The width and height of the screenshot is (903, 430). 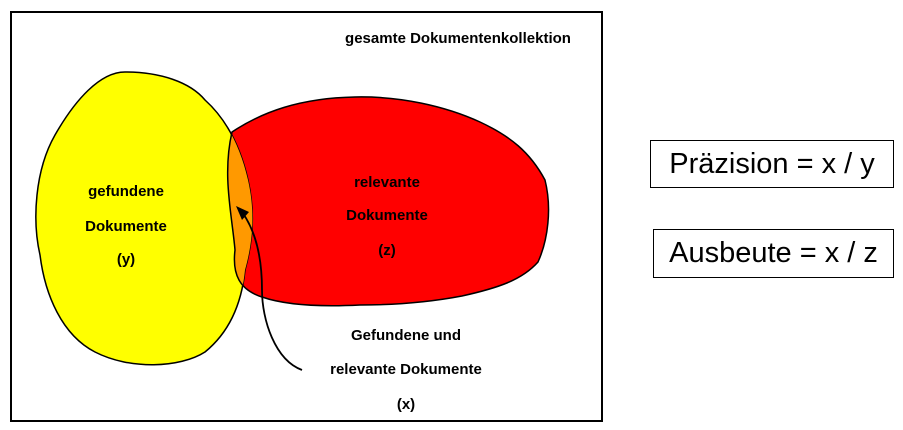 What do you see at coordinates (242, 213) in the screenshot?
I see `arrowhead` at bounding box center [242, 213].